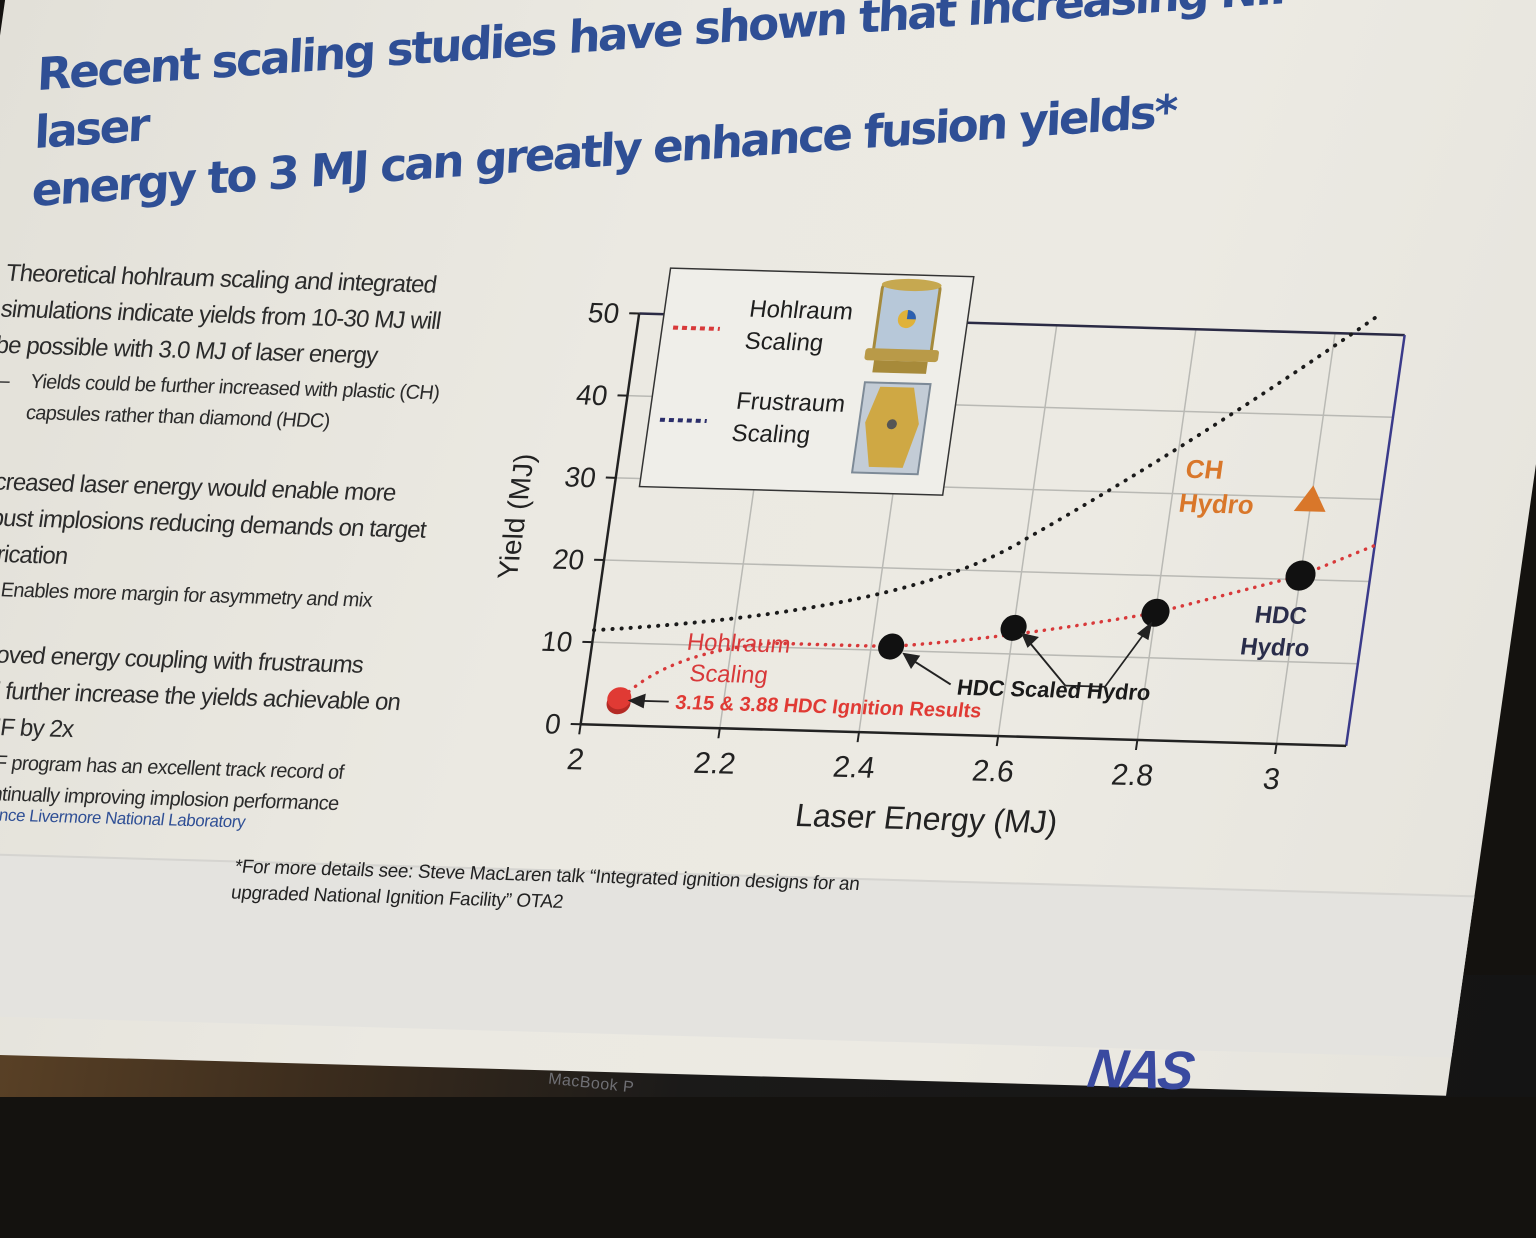 The width and height of the screenshot is (1536, 1238). What do you see at coordinates (1139, 1069) in the screenshot?
I see `nas-logo: NAS` at bounding box center [1139, 1069].